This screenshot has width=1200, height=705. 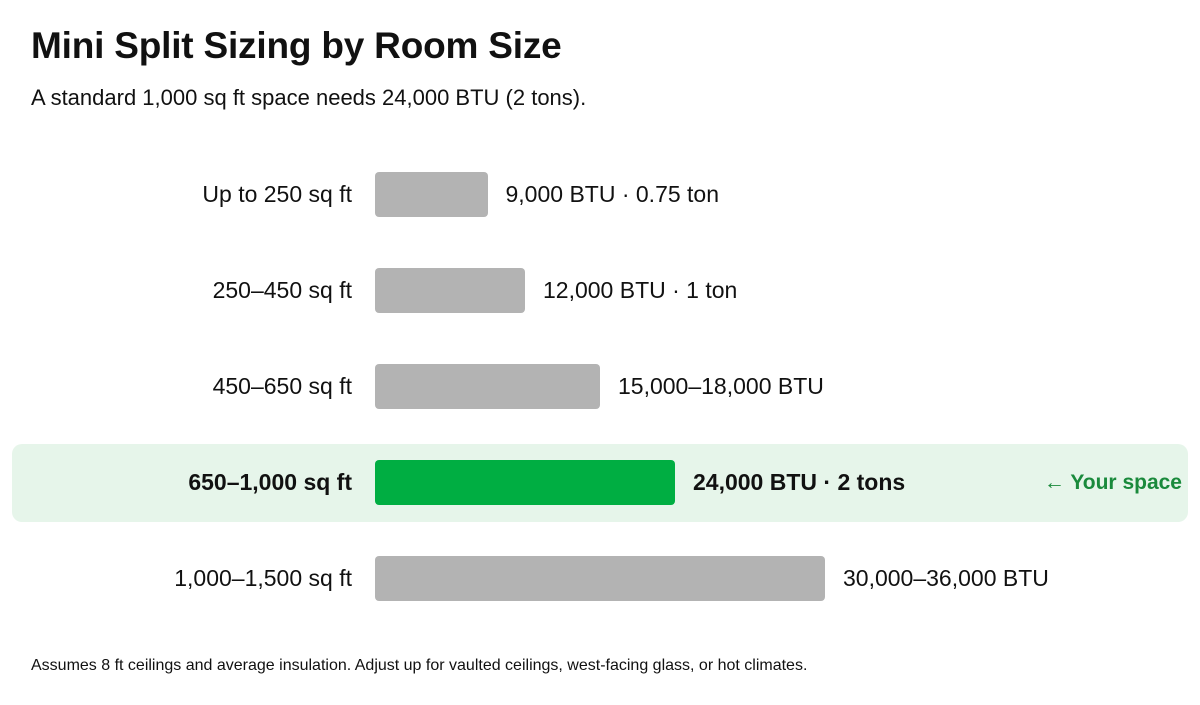 What do you see at coordinates (263, 577) in the screenshot?
I see `category-label: 1,000–1,500 sq ft` at bounding box center [263, 577].